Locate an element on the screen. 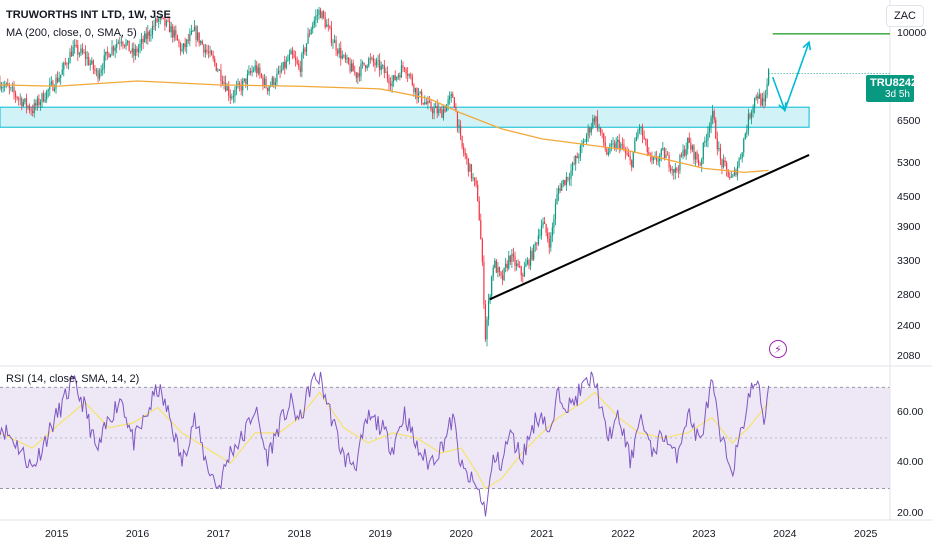  currency-selector: ZAC is located at coordinates (905, 16).